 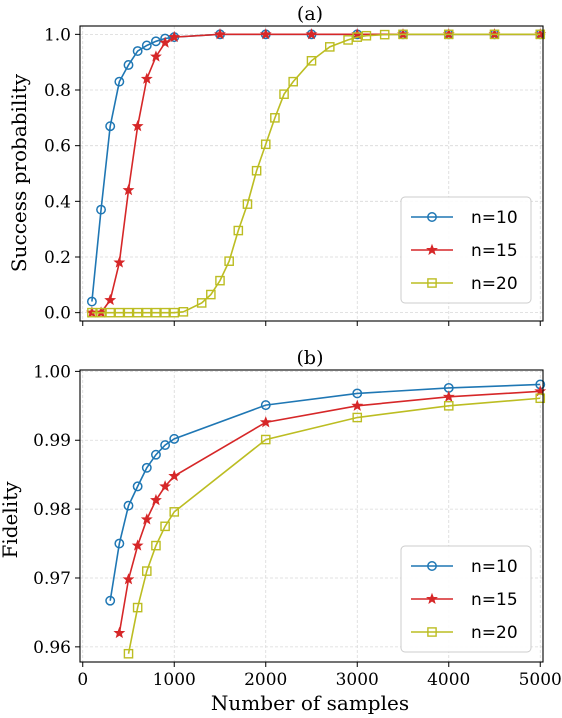 What do you see at coordinates (52, 579) in the screenshot?
I see `y-tick-label: 0.97` at bounding box center [52, 579].